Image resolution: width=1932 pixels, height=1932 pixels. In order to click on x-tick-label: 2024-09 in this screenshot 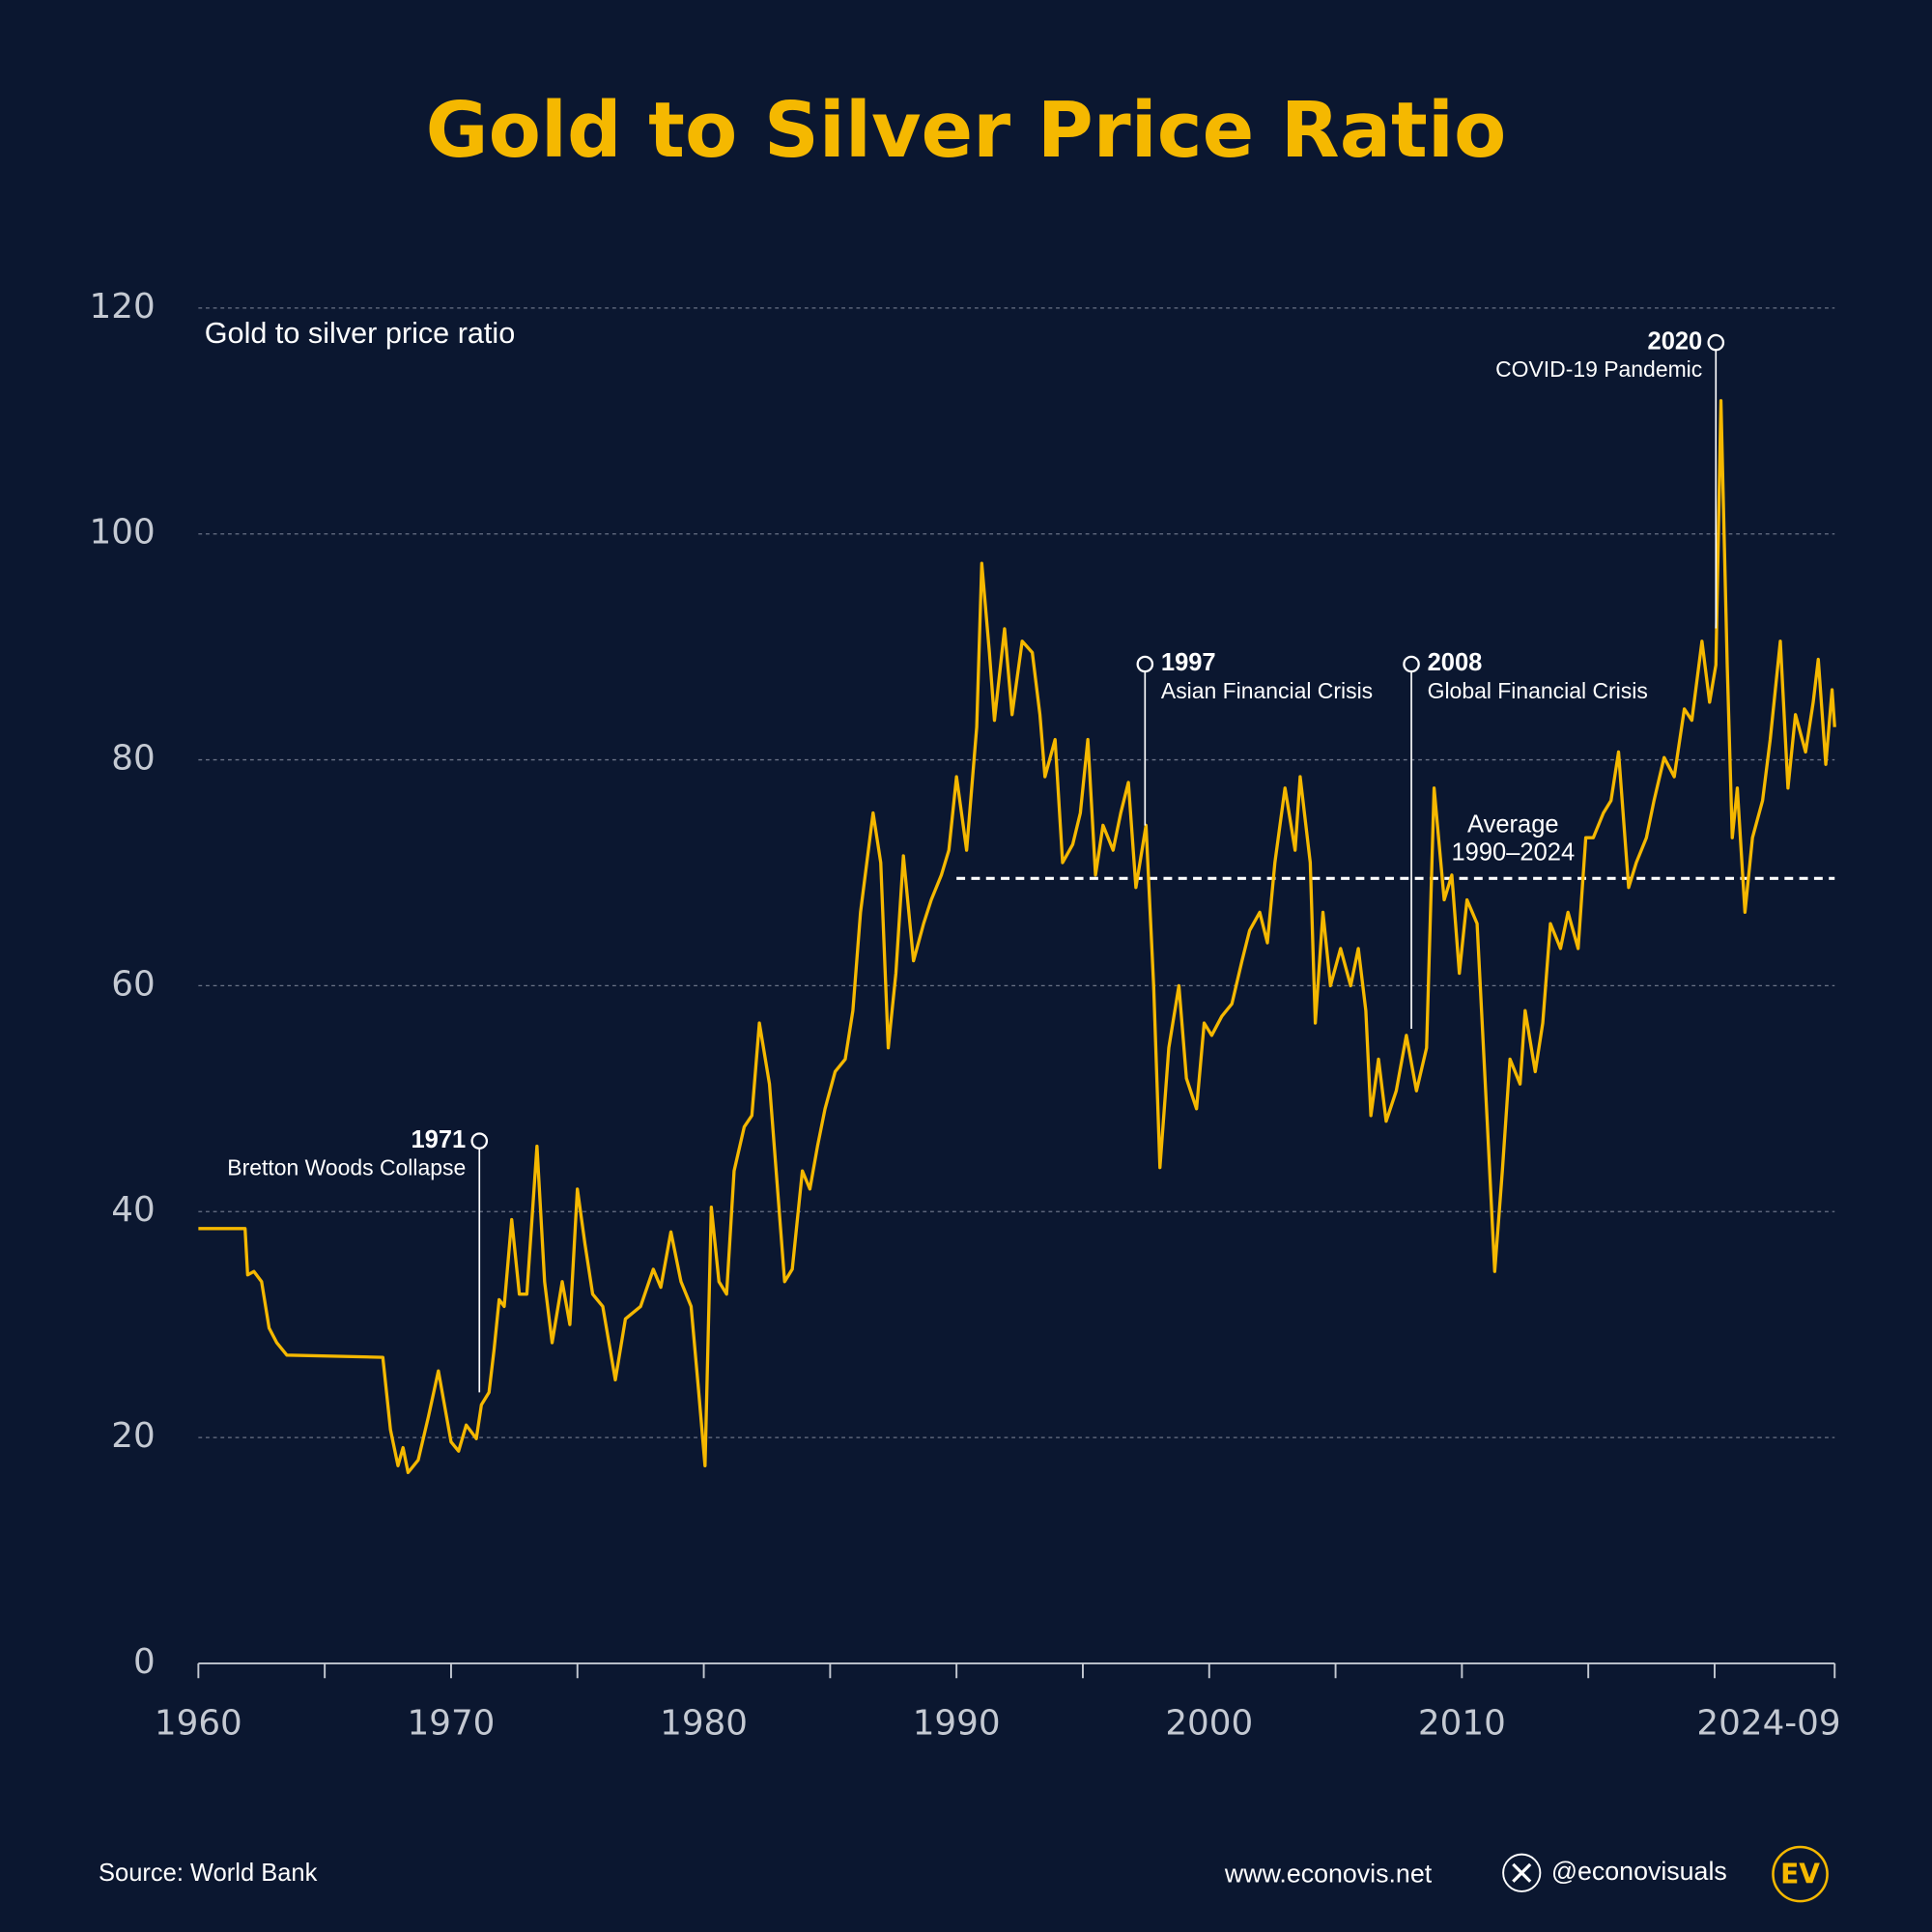, I will do `click(1768, 1724)`.